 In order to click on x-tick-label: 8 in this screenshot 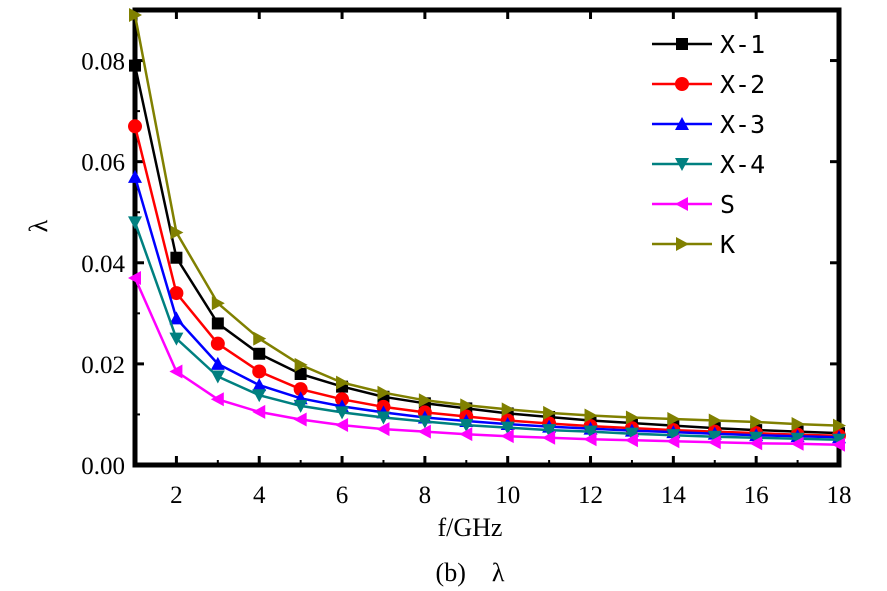, I will do `click(425, 495)`.